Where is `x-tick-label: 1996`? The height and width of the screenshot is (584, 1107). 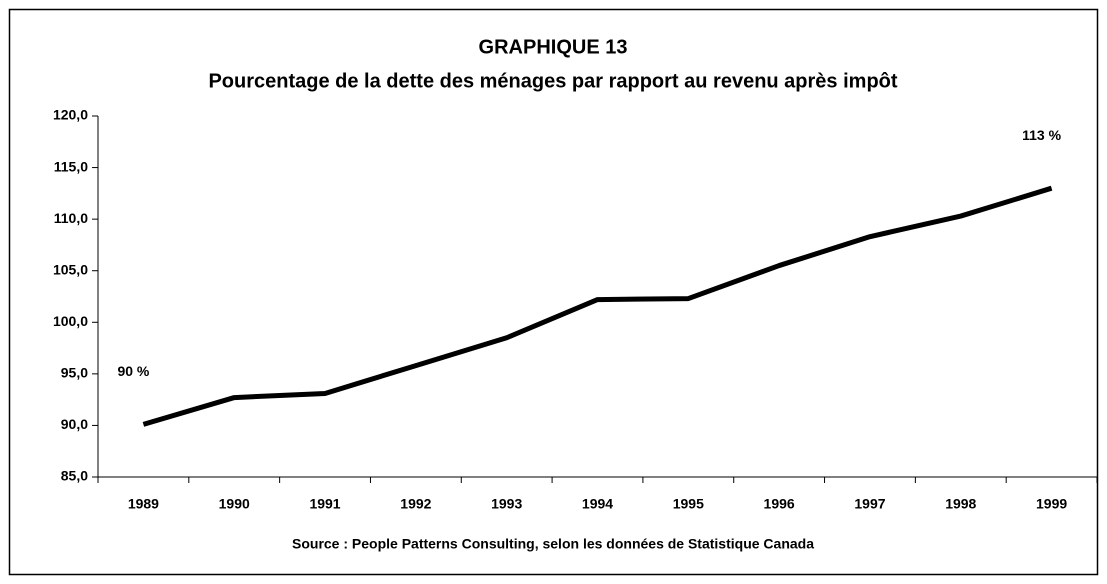
x-tick-label: 1996 is located at coordinates (779, 504).